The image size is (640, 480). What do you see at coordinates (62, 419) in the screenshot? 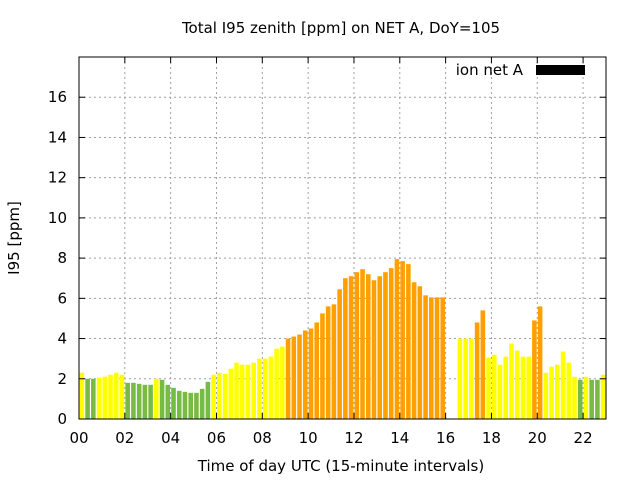
I see `y-tick-label: 0` at bounding box center [62, 419].